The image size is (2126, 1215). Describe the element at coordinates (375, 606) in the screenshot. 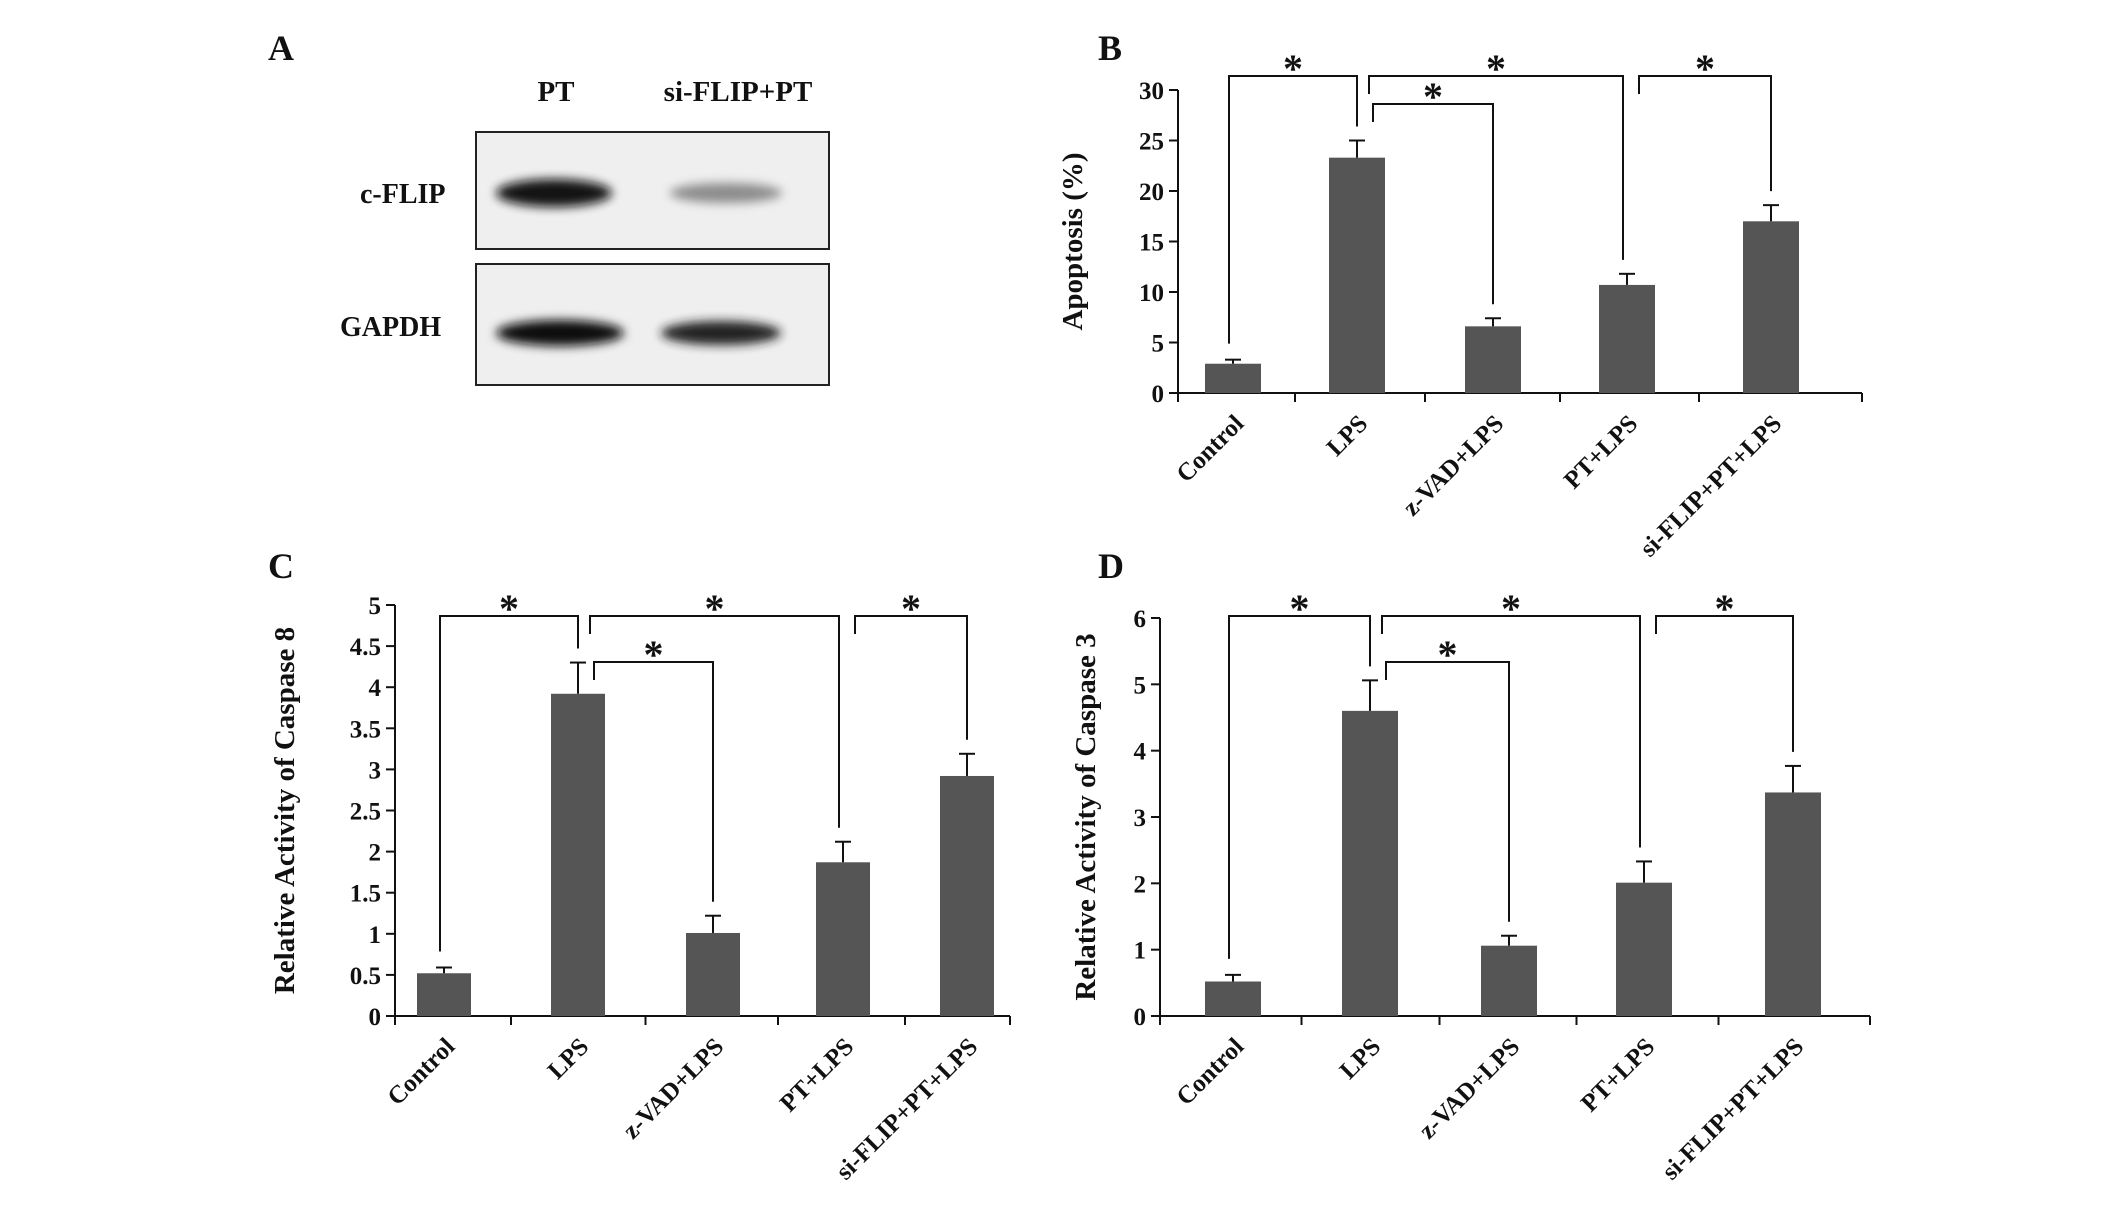

I see `y-tick-label-c: 5` at that location.